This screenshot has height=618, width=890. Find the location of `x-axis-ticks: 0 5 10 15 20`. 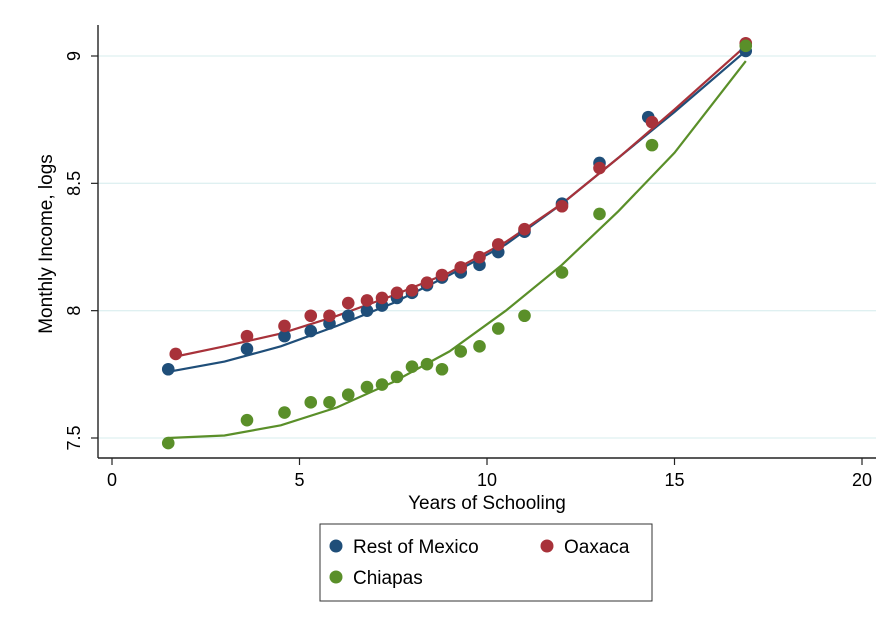

x-axis-ticks: 0 5 10 15 20 is located at coordinates (489, 474).